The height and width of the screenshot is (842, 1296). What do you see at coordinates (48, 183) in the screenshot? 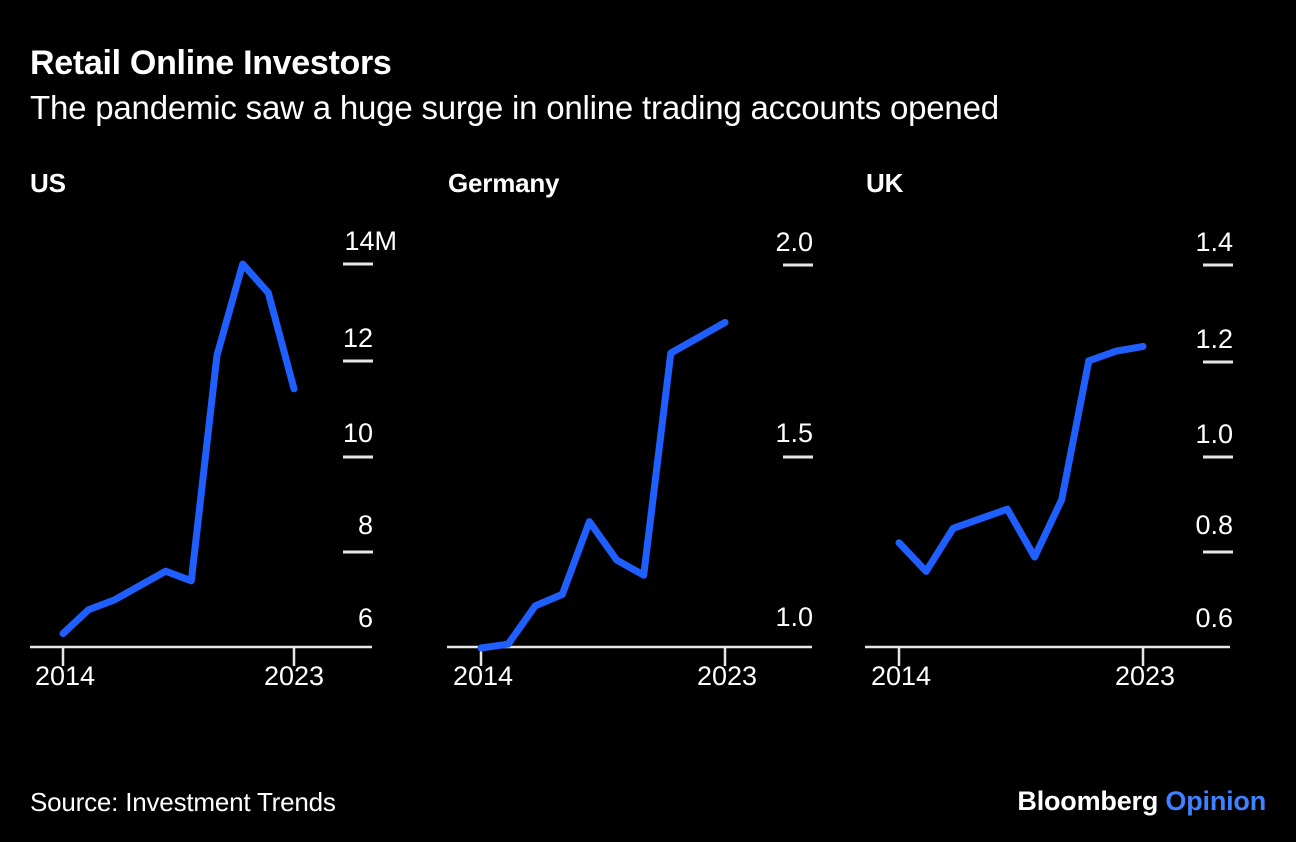
I see `panel-title-us: US` at bounding box center [48, 183].